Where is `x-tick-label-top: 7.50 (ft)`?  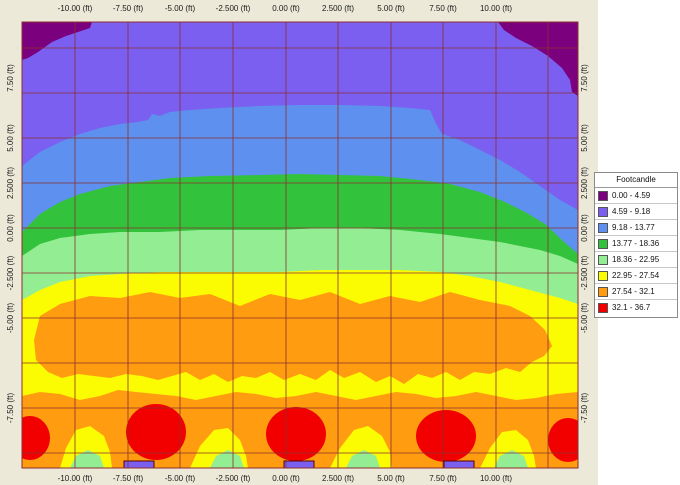 x-tick-label-top: 7.50 (ft) is located at coordinates (443, 8).